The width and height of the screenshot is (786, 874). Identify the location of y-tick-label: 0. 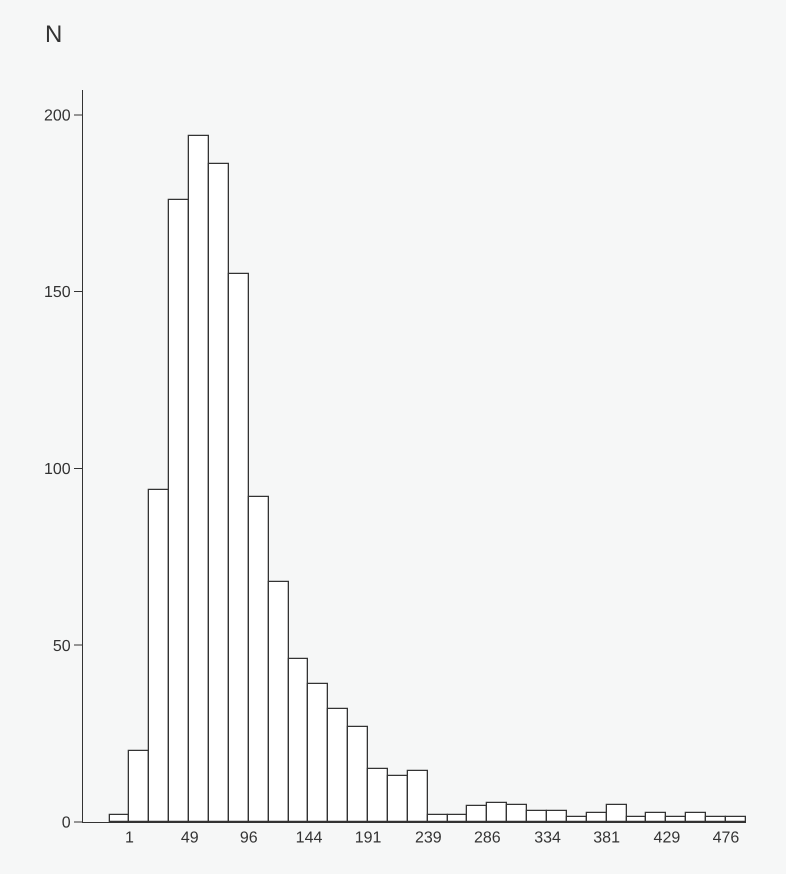
(66, 823).